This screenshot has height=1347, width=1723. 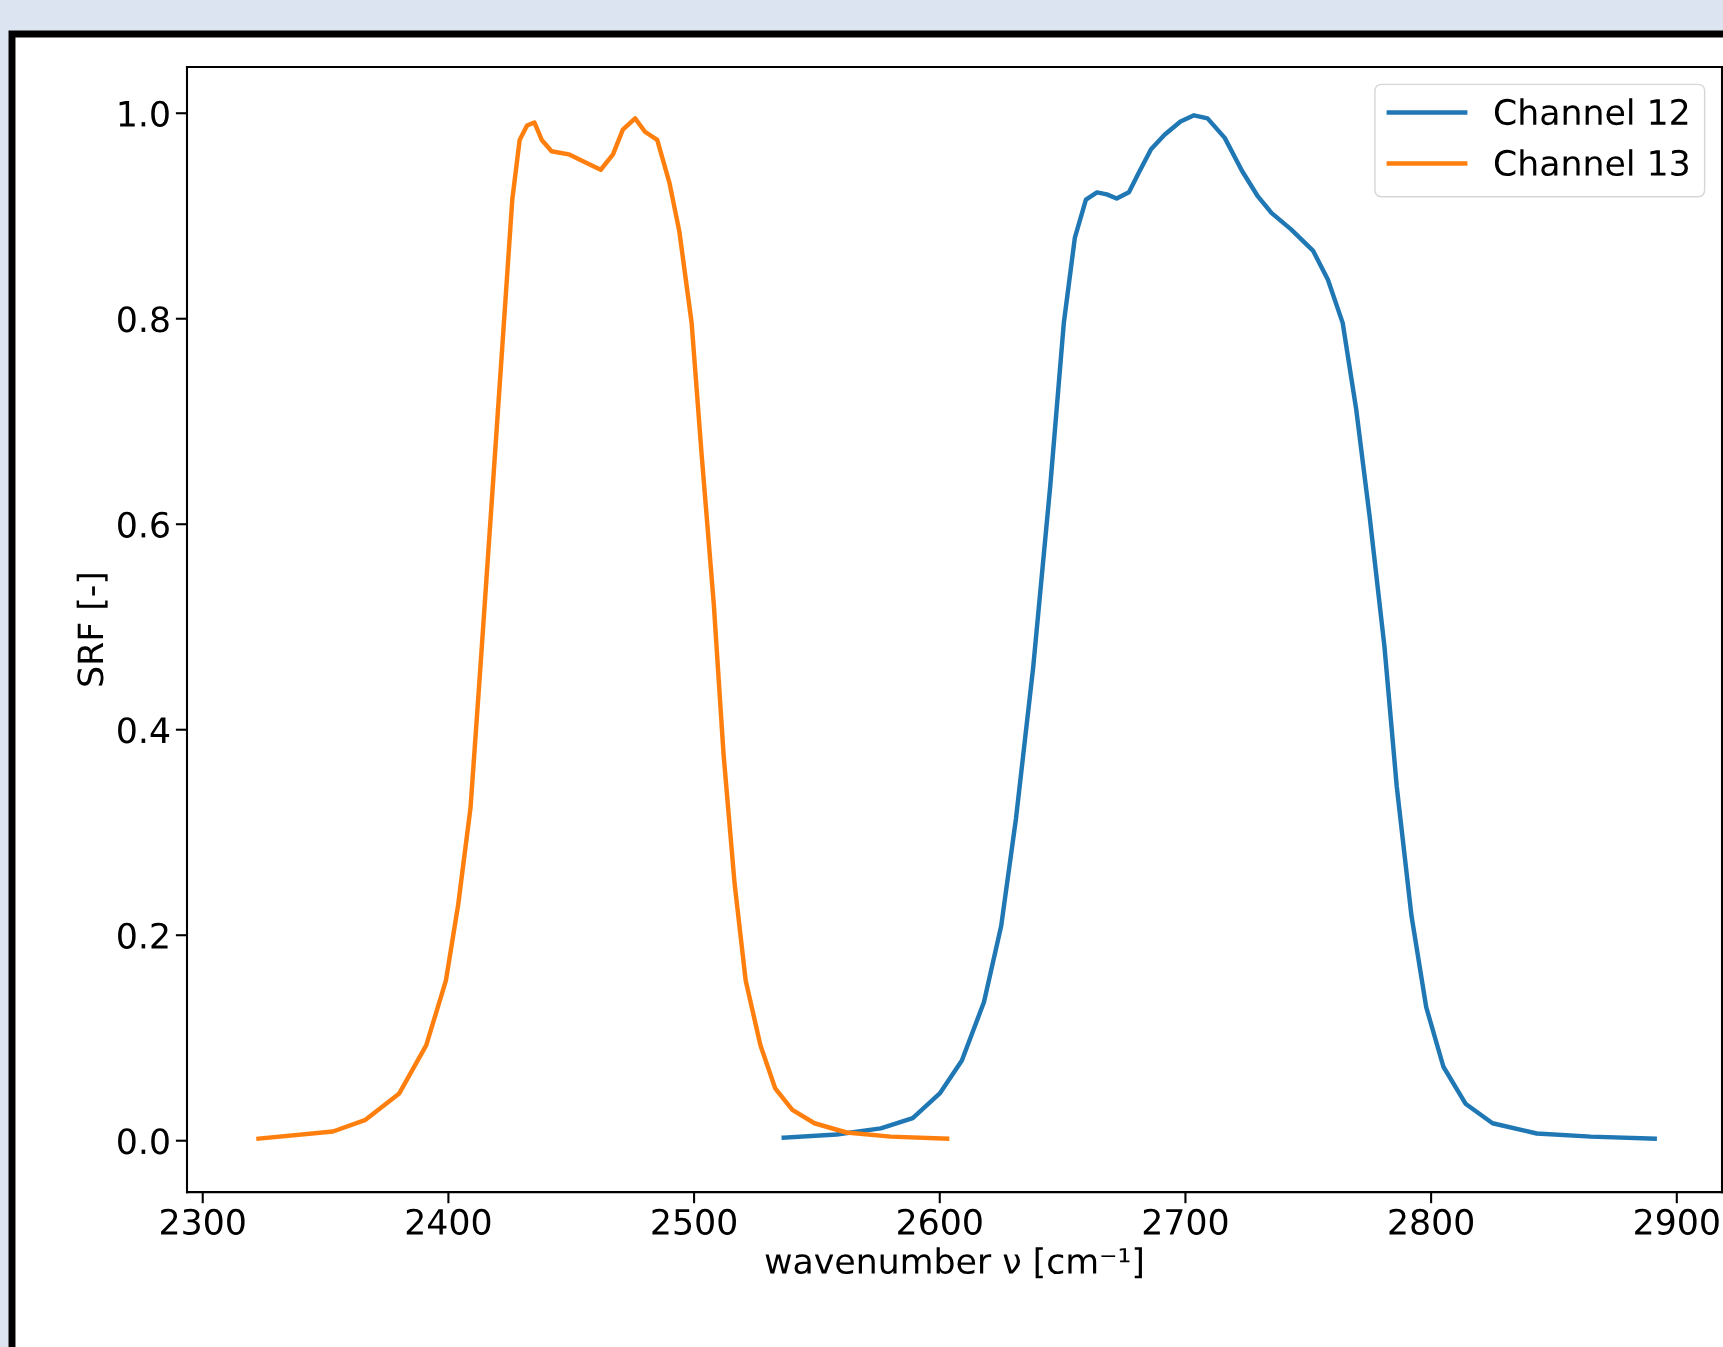 I want to click on x-tick-label: 2800, so click(x=1431, y=1221).